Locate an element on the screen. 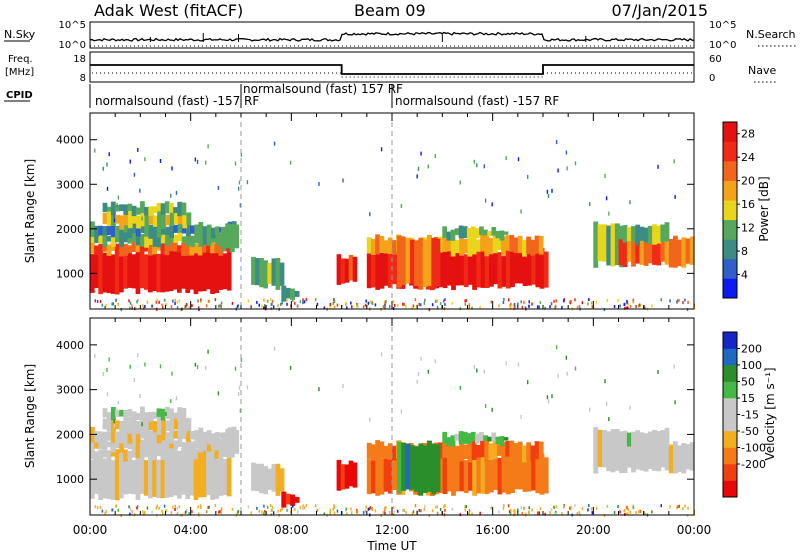 The height and width of the screenshot is (554, 800). velocity-colorbar: 200 100 50 15 -15 -50 -100 -200 is located at coordinates (744, 414).